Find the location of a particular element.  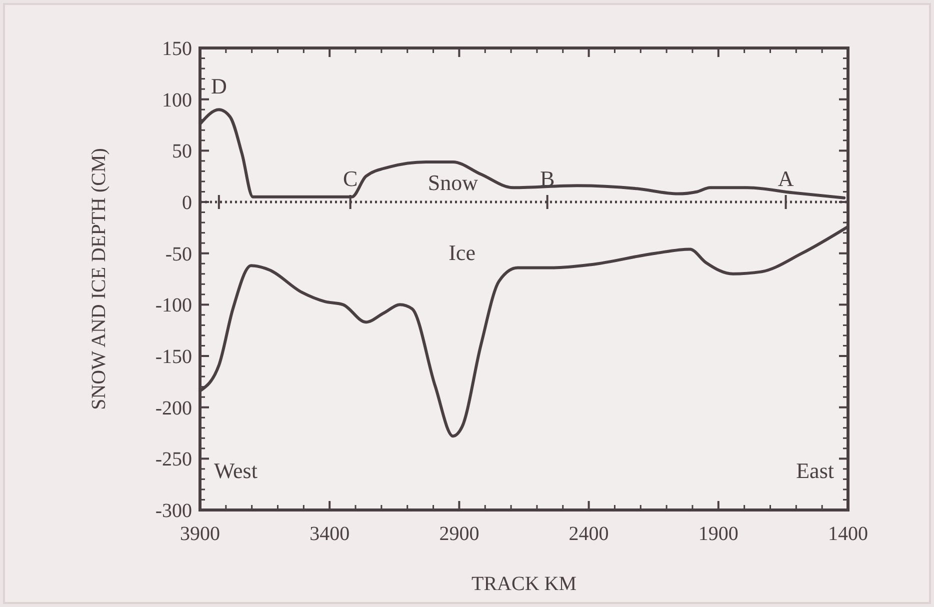

y-tick-label: 50 is located at coordinates (182, 151).